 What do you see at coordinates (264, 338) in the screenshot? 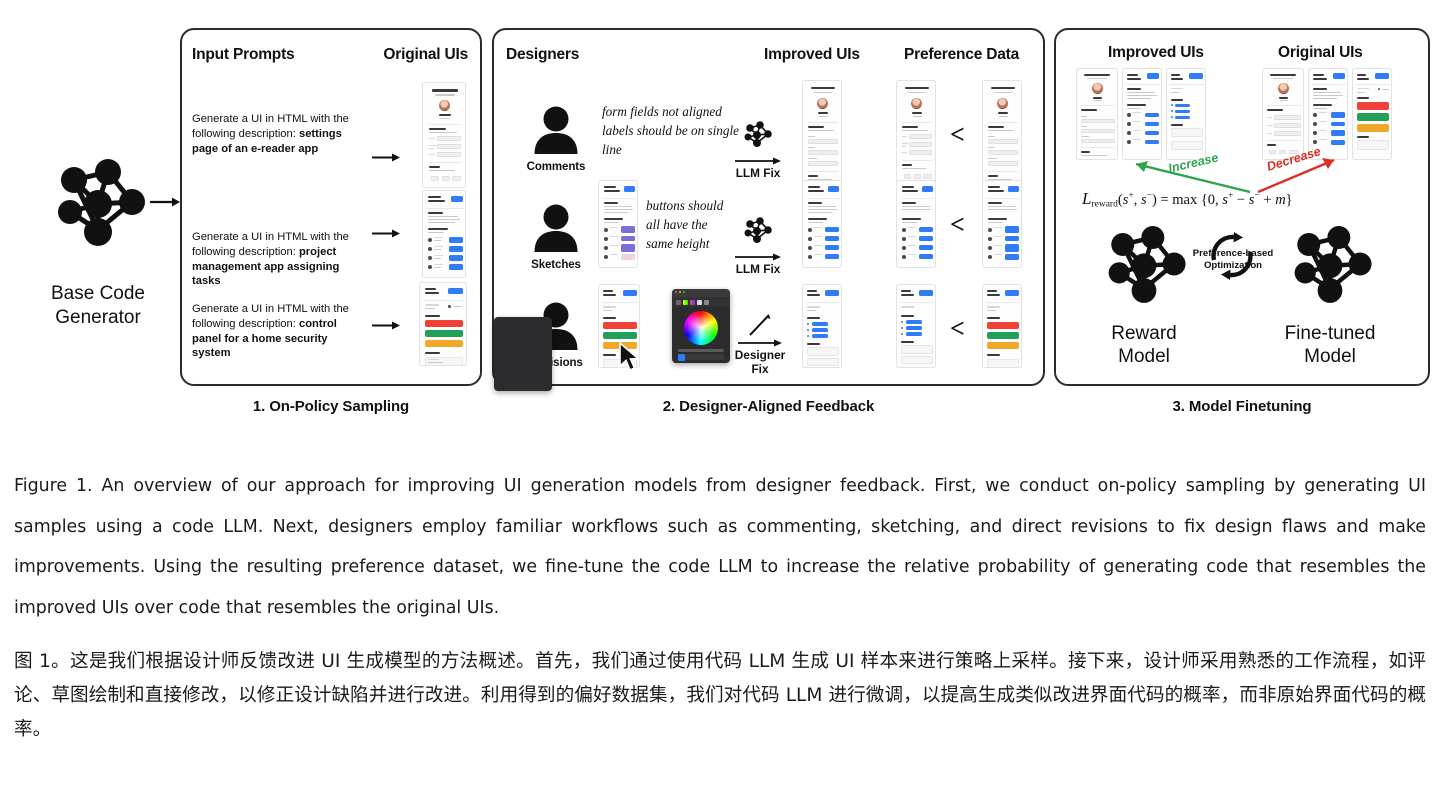
I see `prompt-3-bold: control panel for a home security system` at bounding box center [264, 338].